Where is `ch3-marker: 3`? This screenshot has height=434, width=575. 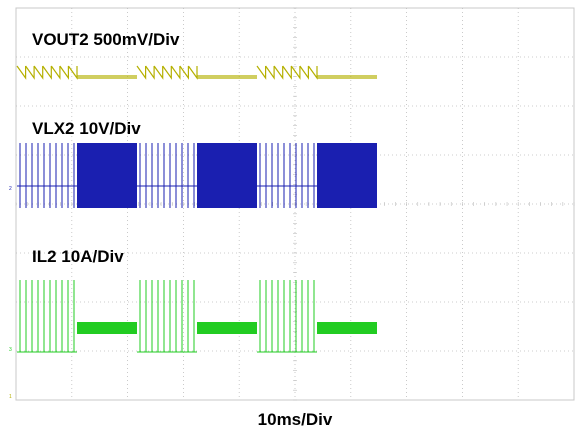 ch3-marker: 3 is located at coordinates (10, 350).